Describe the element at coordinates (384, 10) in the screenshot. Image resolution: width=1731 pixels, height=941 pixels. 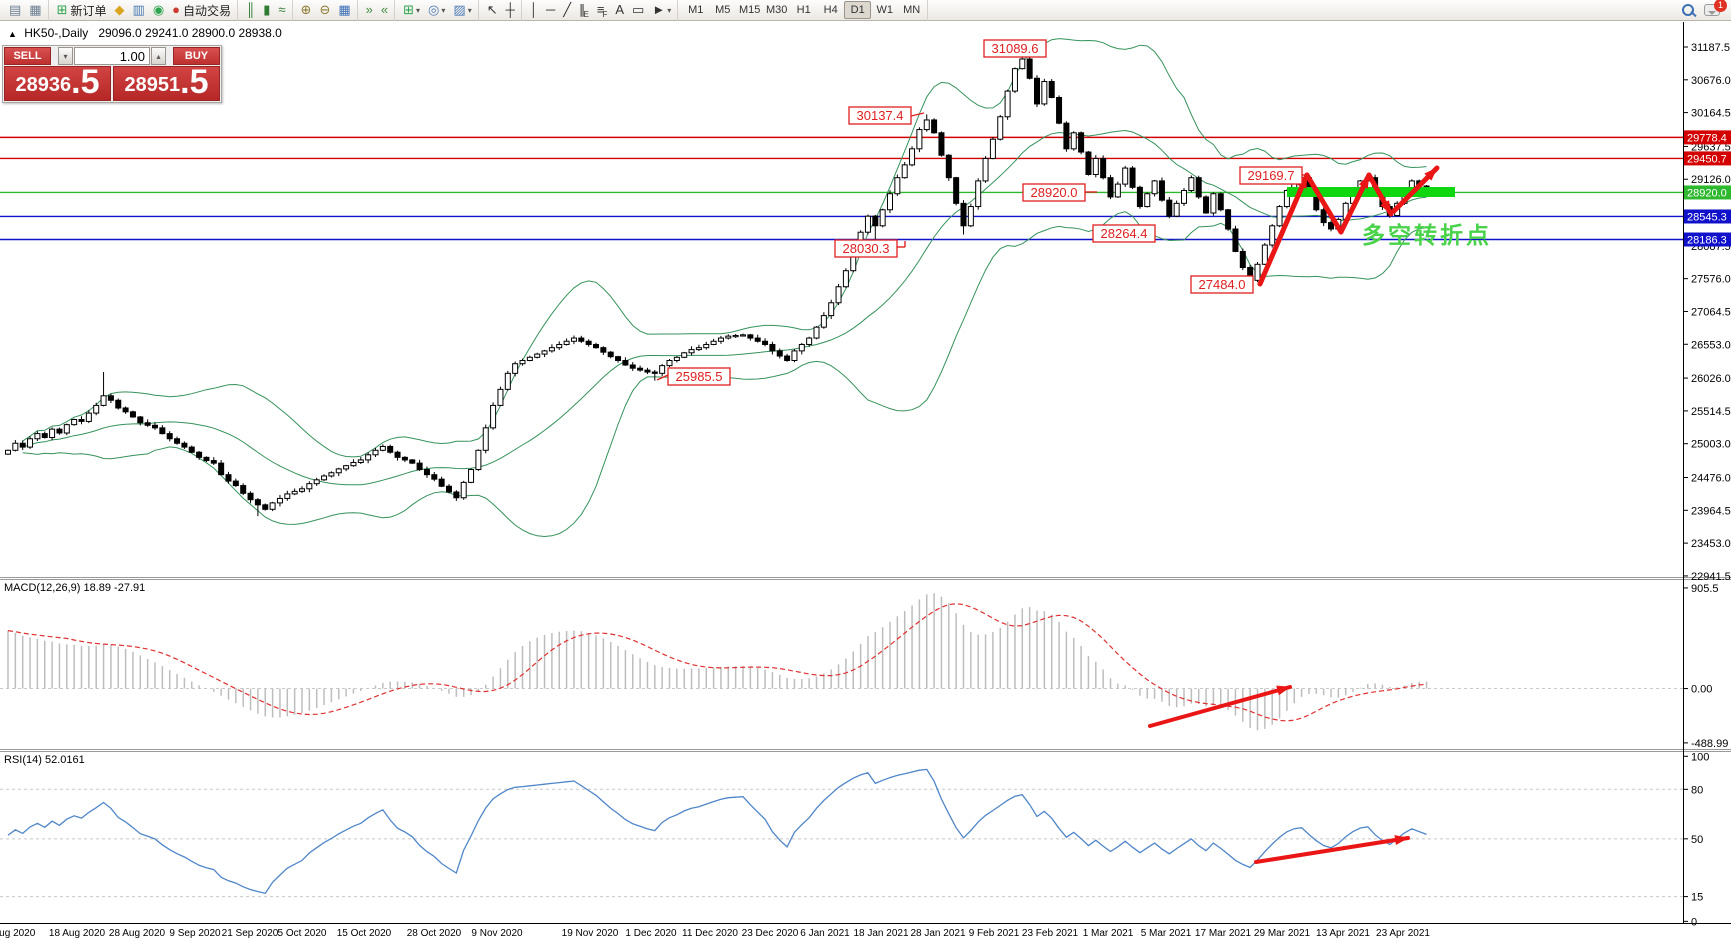
I see `chart-shift-icon: «` at that location.